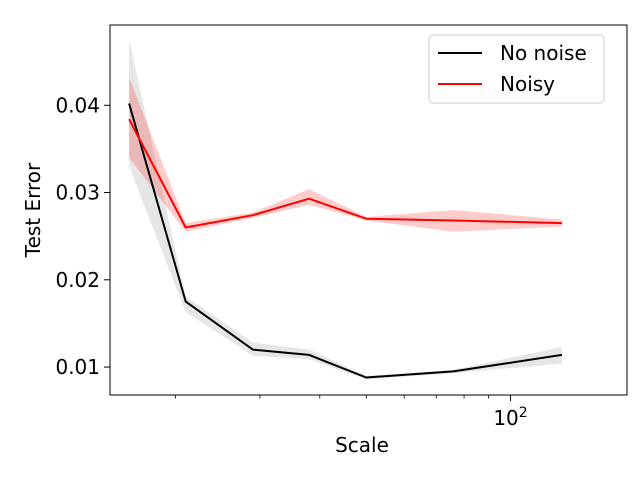  Describe the element at coordinates (77, 193) in the screenshot. I see `y-tick-label: 0.03` at that location.